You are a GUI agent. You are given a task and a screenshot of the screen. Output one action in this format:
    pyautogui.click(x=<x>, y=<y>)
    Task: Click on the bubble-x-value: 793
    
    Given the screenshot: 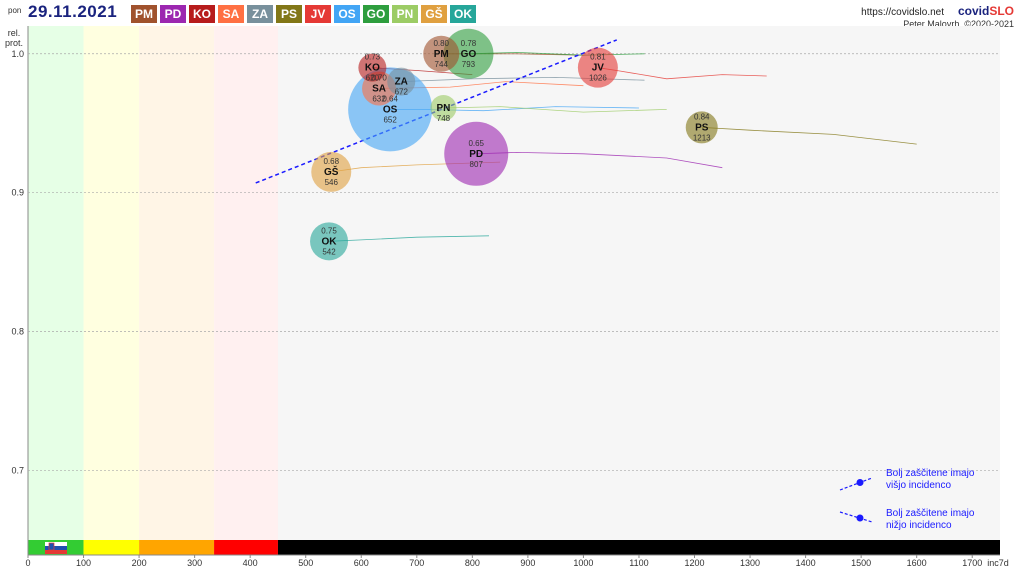 What is the action you would take?
    pyautogui.click(x=469, y=64)
    